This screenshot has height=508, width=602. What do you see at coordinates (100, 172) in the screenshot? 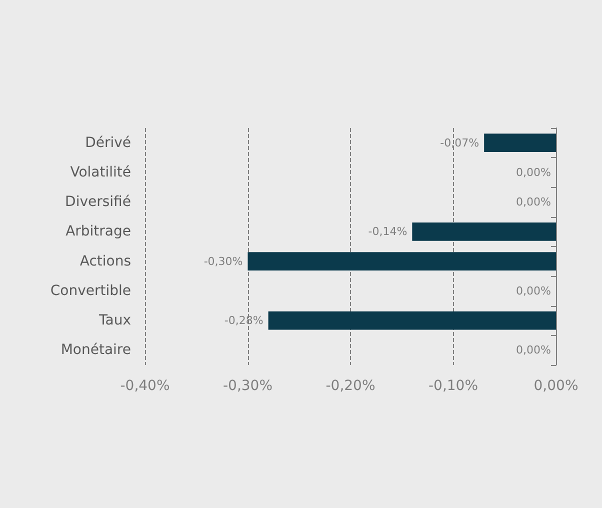
I see `y-tick-label: Volatilité` at bounding box center [100, 172].